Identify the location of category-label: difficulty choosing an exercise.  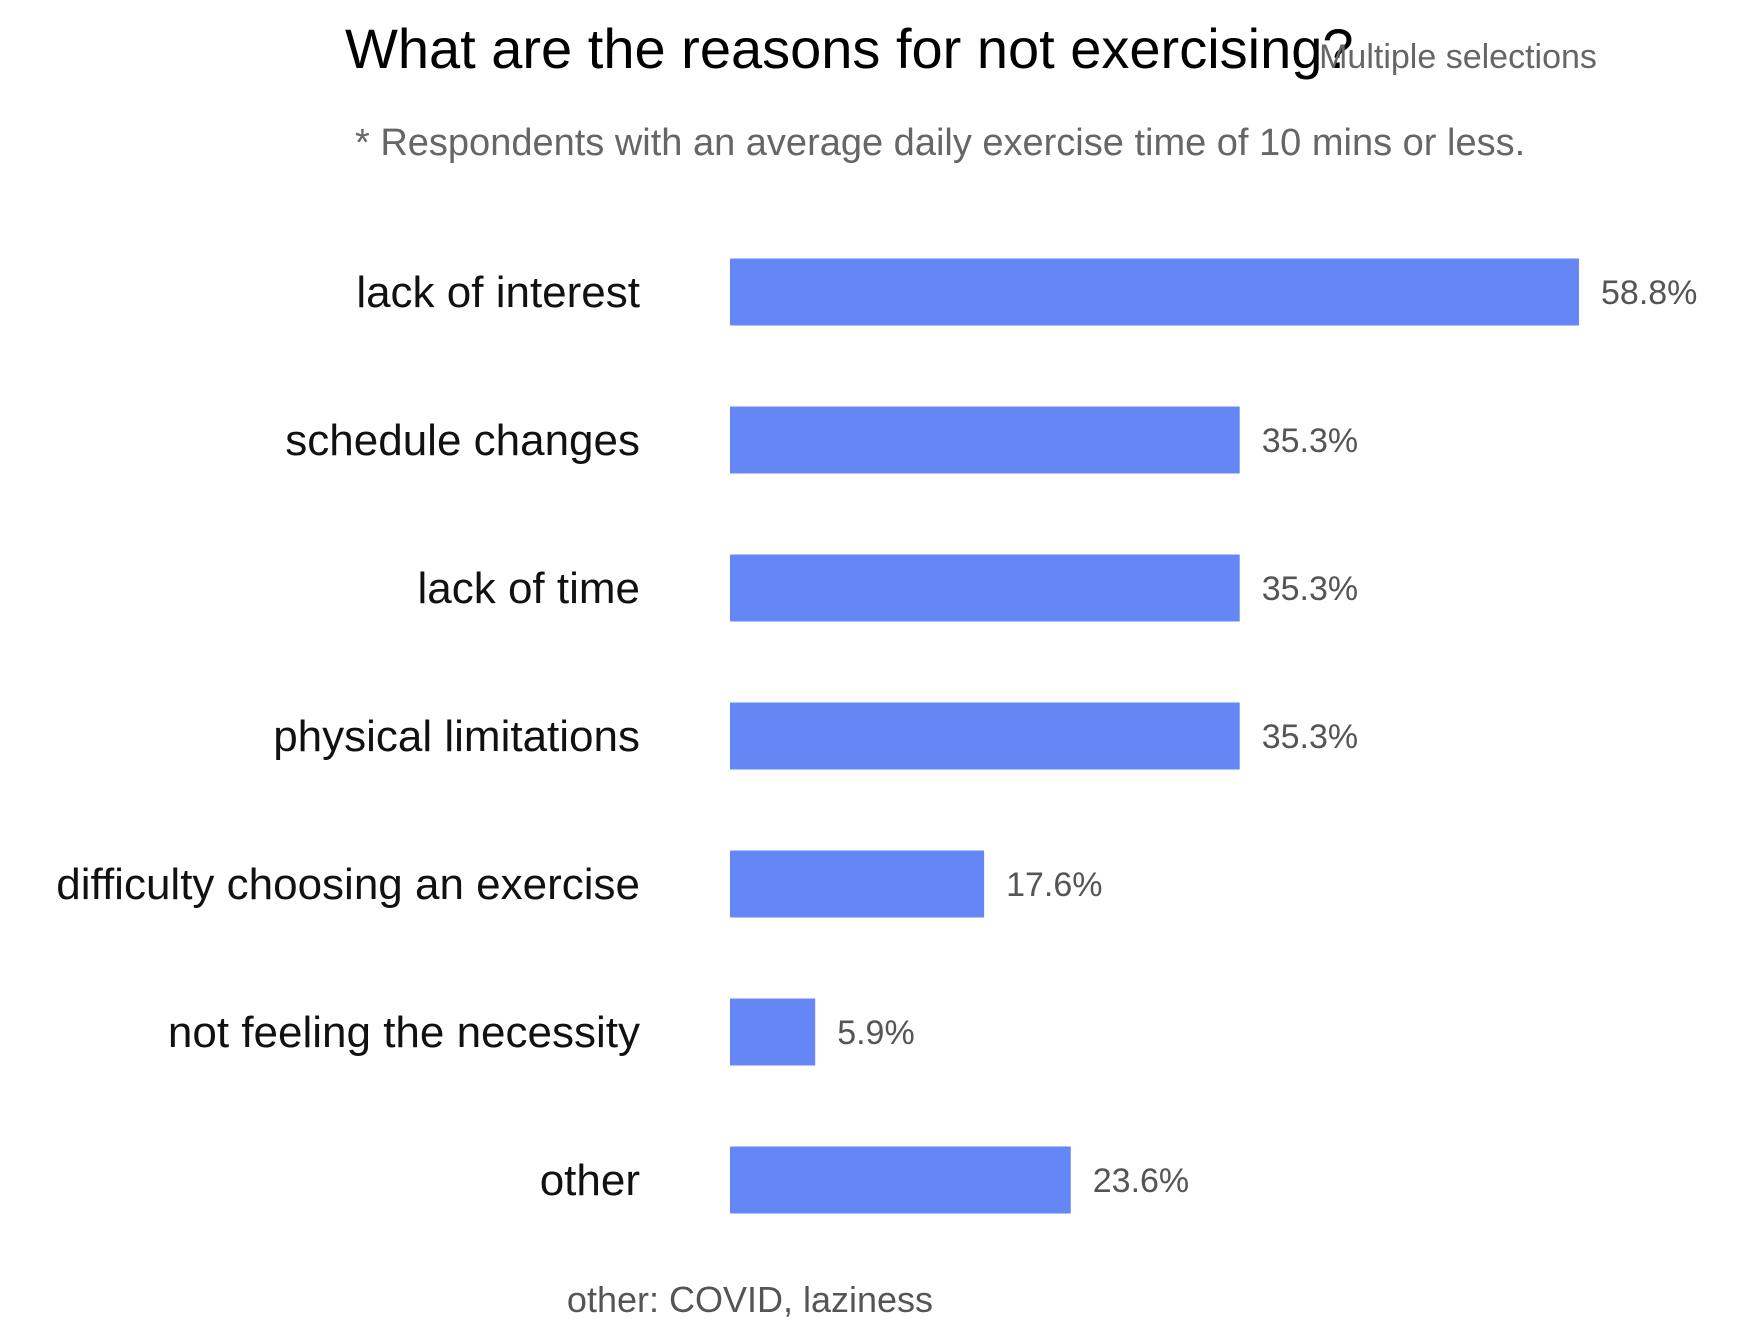
(348, 884).